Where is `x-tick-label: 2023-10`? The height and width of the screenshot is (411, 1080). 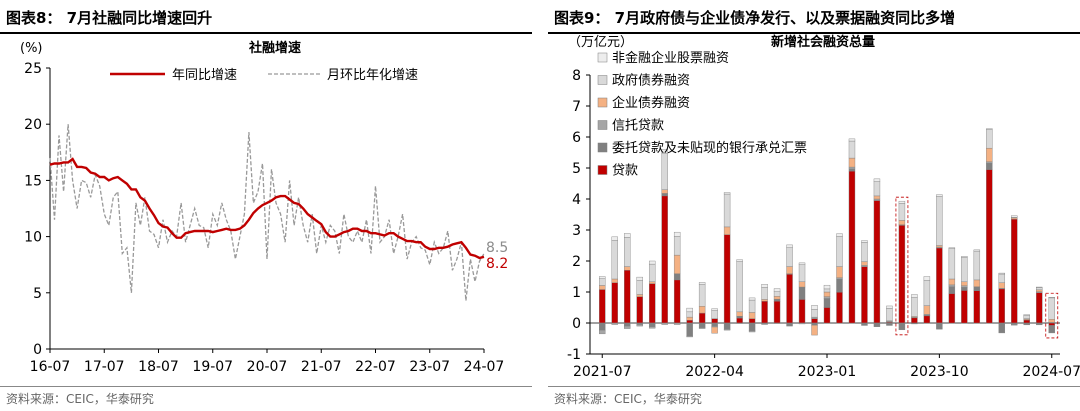 x-tick-label: 2023-10 is located at coordinates (939, 372).